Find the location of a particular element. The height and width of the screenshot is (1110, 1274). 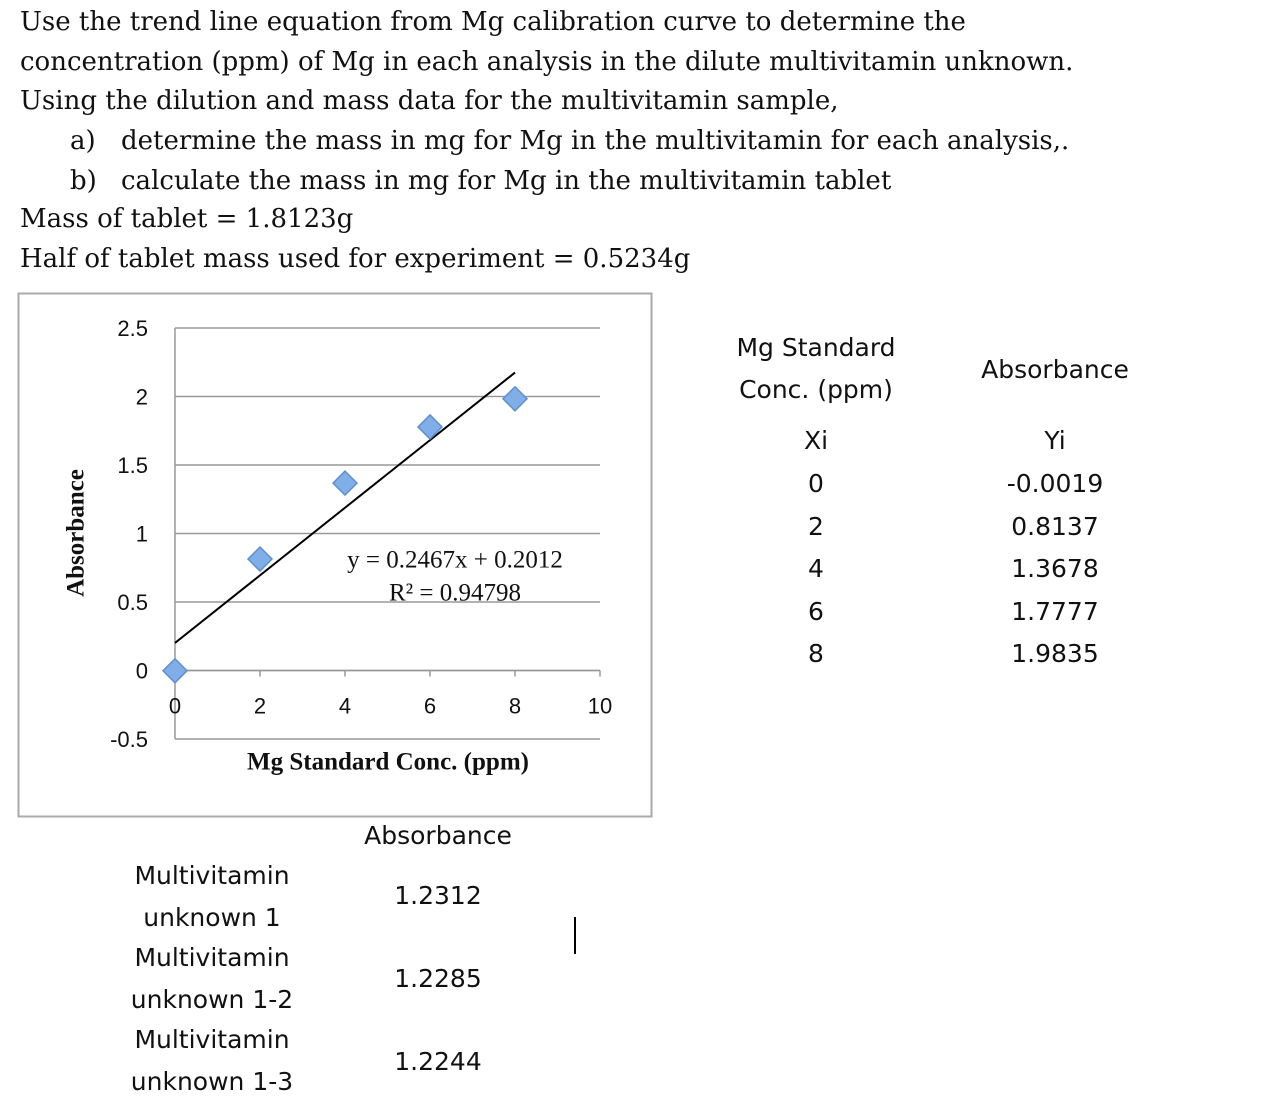

table-cell: 0 is located at coordinates (816, 483).